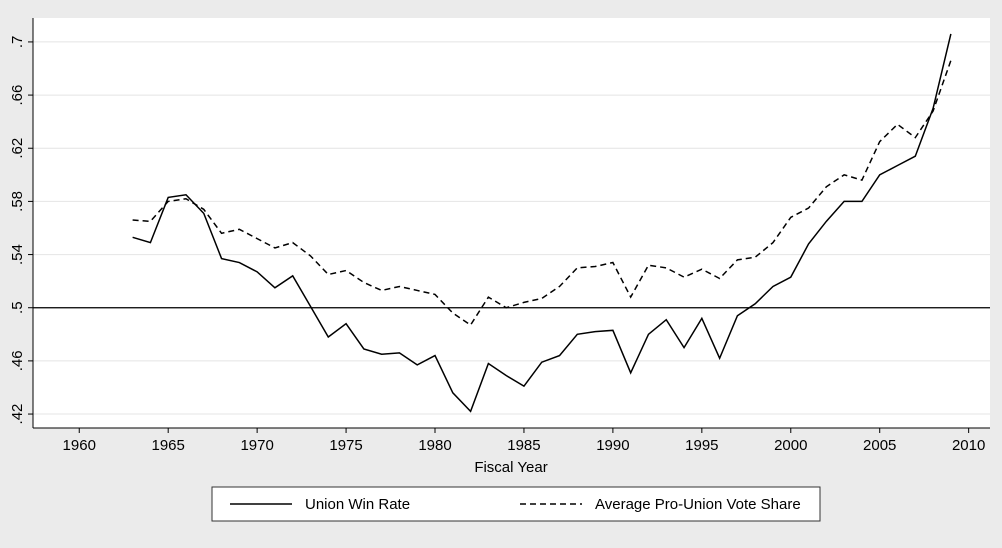  Describe the element at coordinates (79, 445) in the screenshot. I see `x-tick-label: 1960` at that location.